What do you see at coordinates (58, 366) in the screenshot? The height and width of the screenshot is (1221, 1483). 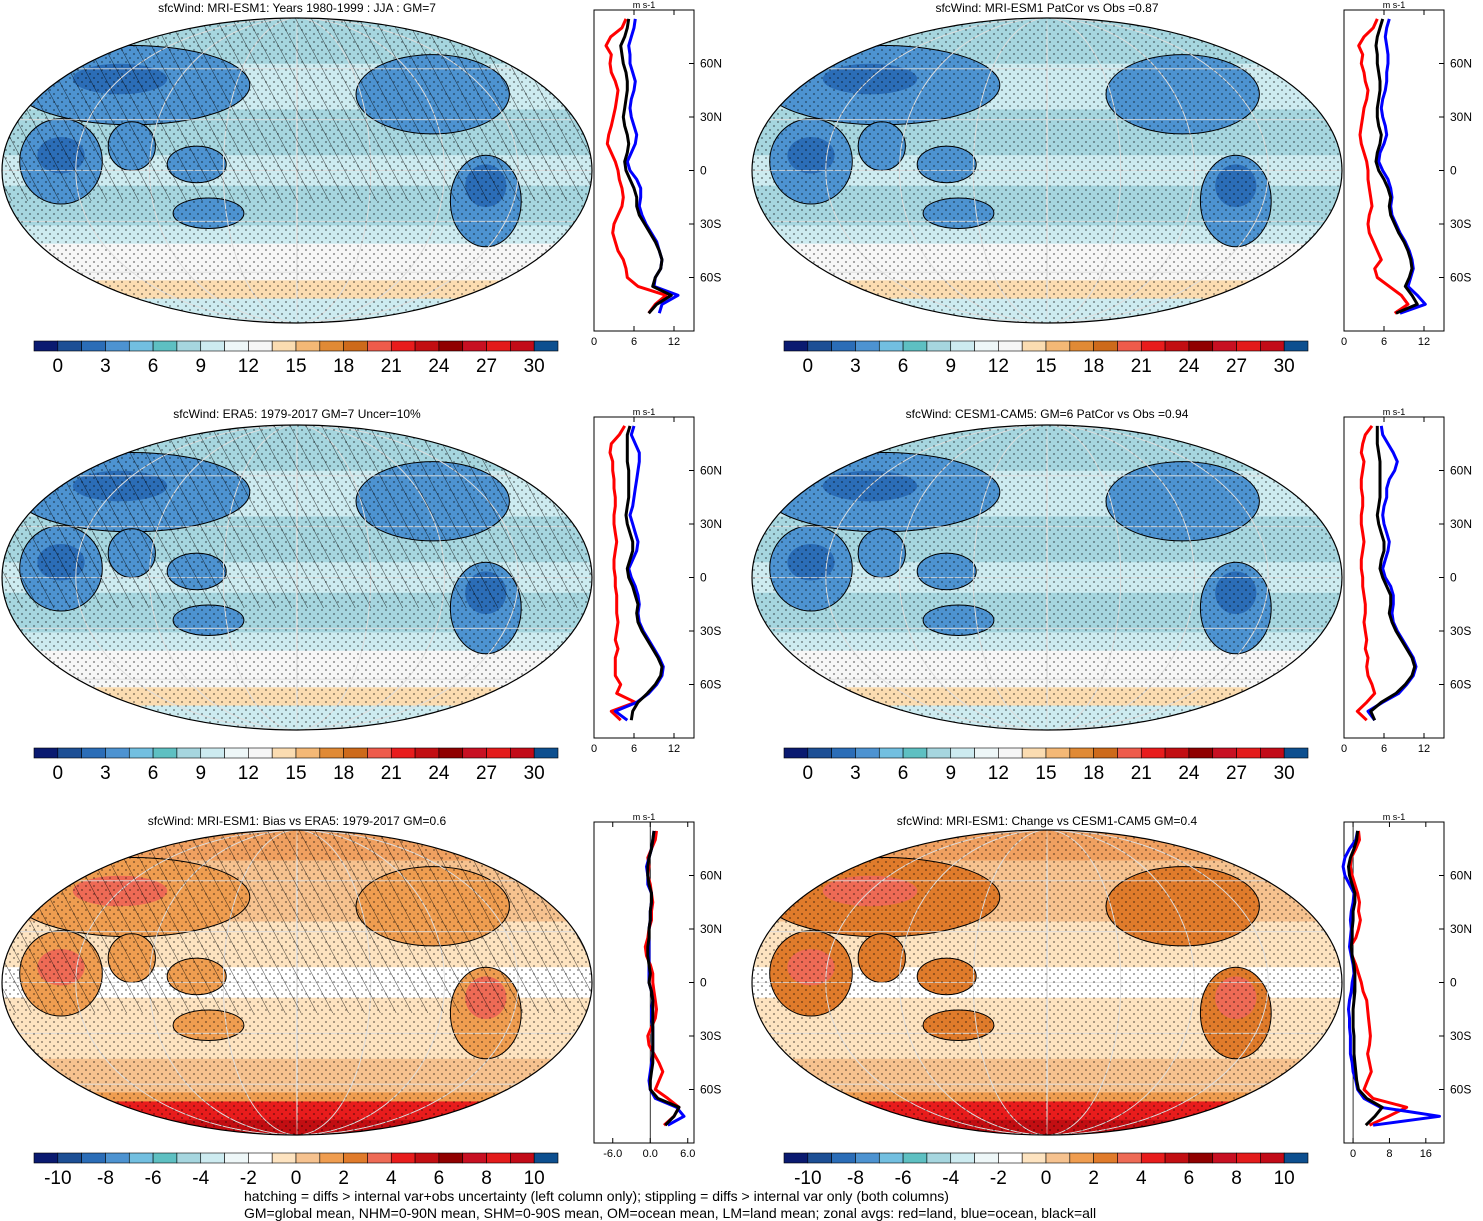 I see `colorbar-tick-label: 0` at bounding box center [58, 366].